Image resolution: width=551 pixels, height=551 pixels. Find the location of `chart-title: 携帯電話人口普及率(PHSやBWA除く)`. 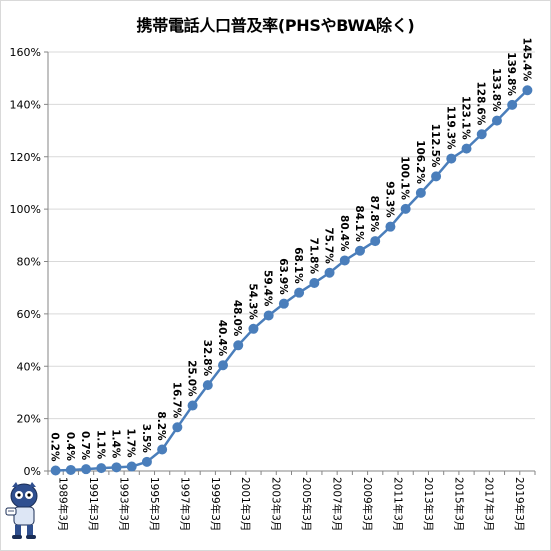

chart-title: 携帯電話人口普及率(PHSやBWA除く) is located at coordinates (275, 25).